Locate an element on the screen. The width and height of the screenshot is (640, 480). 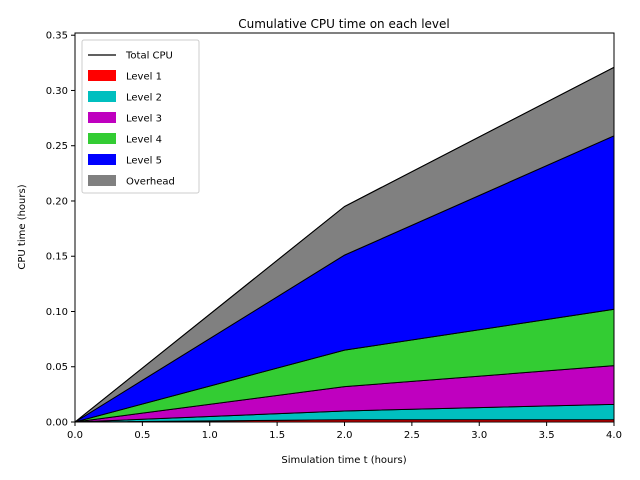
legend-label-level-1: Level 1 is located at coordinates (144, 77).